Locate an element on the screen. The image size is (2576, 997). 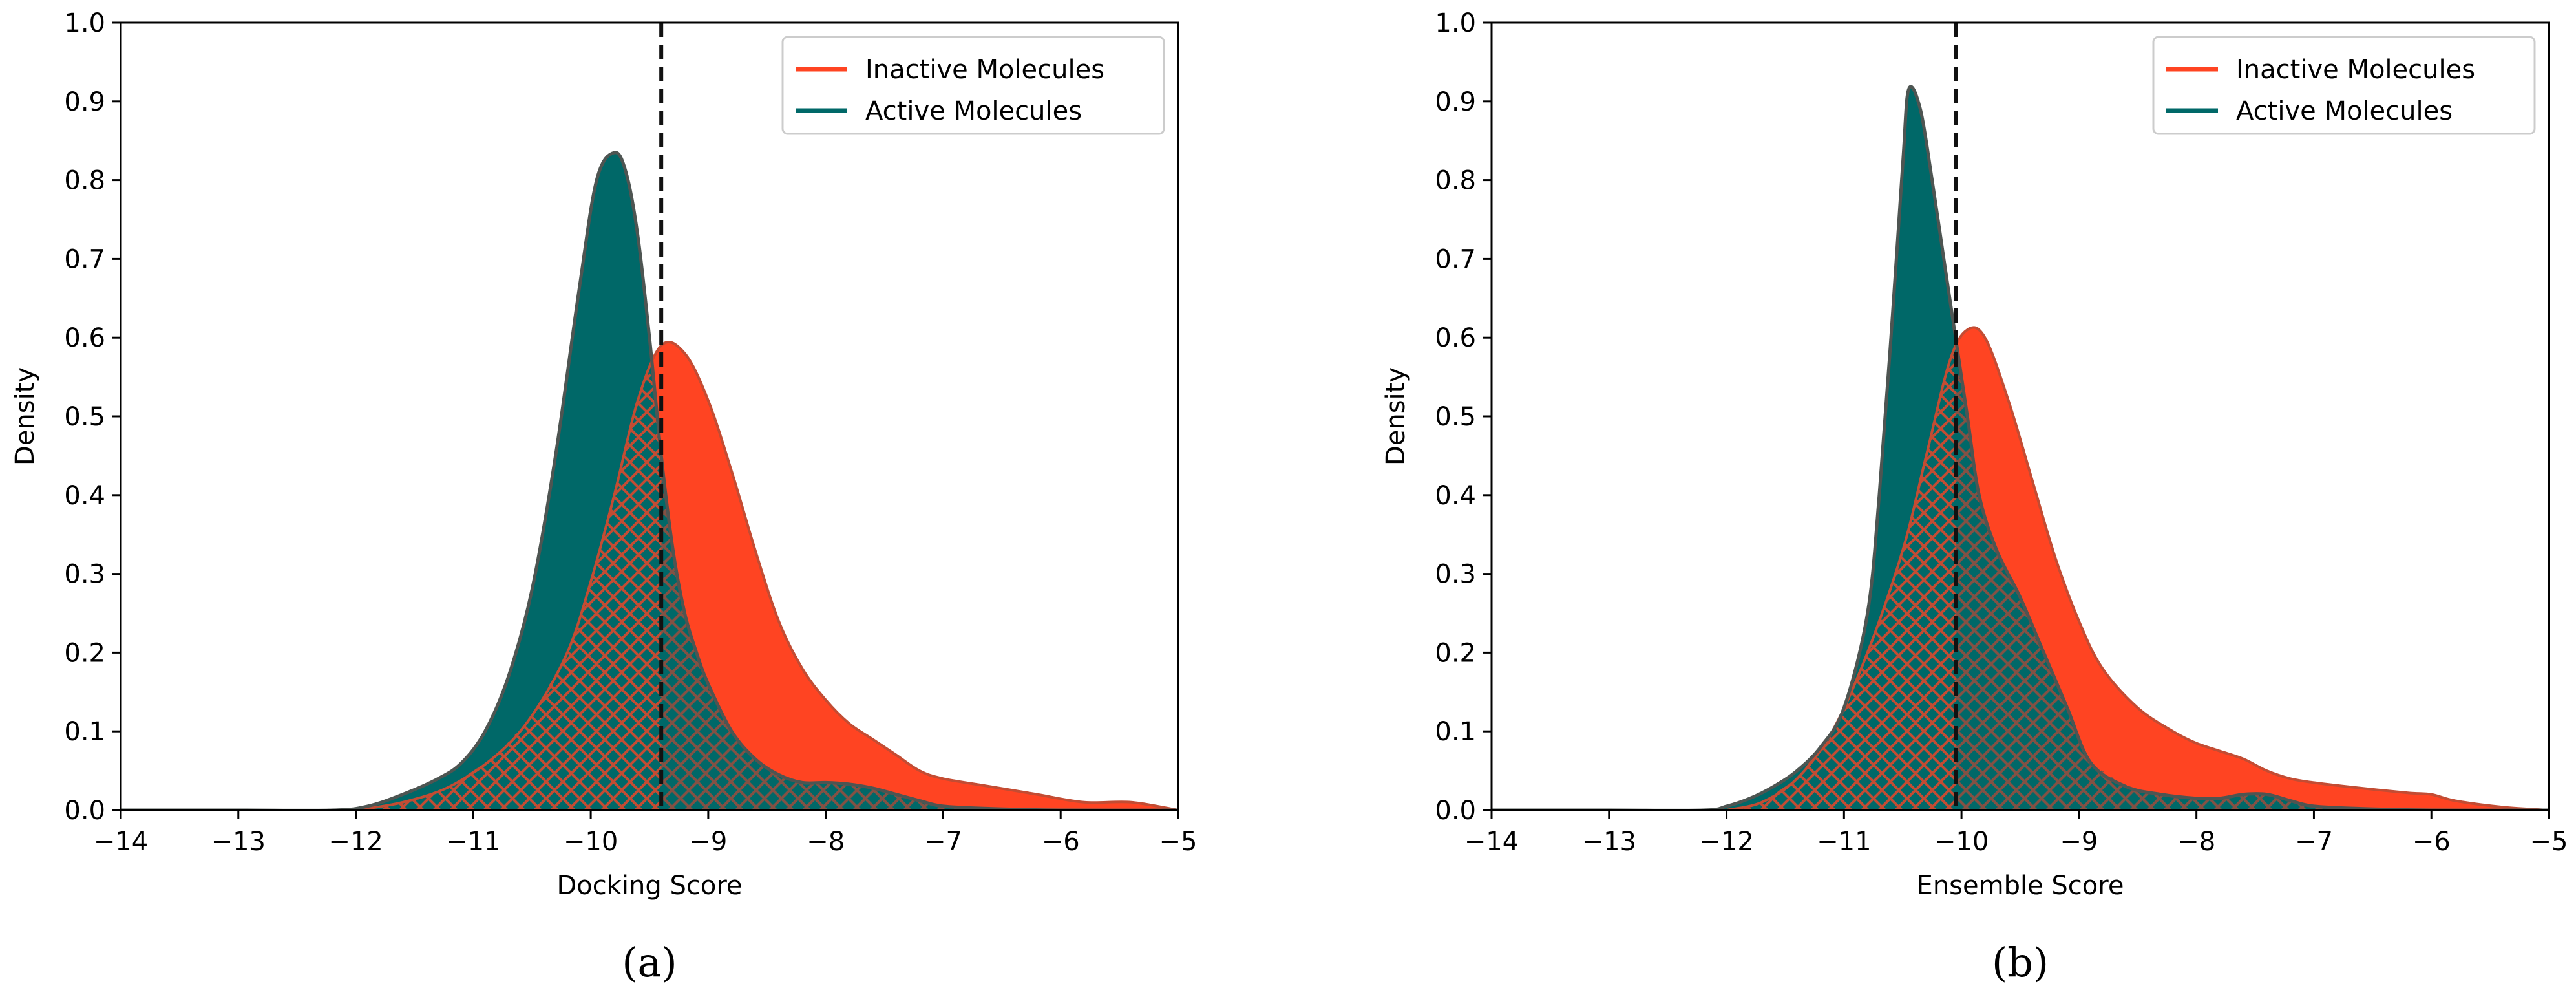
panel-caption: (a) is located at coordinates (649, 962).